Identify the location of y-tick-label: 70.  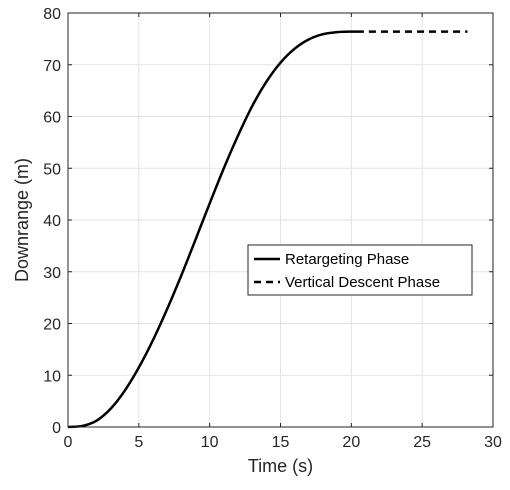
(52, 66).